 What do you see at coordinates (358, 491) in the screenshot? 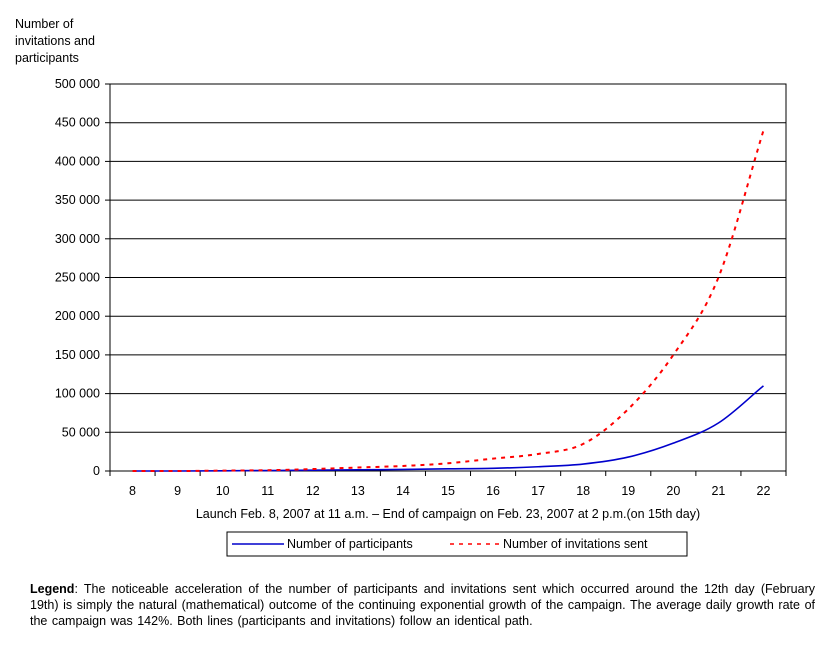
I see `x-tick-label: 13` at bounding box center [358, 491].